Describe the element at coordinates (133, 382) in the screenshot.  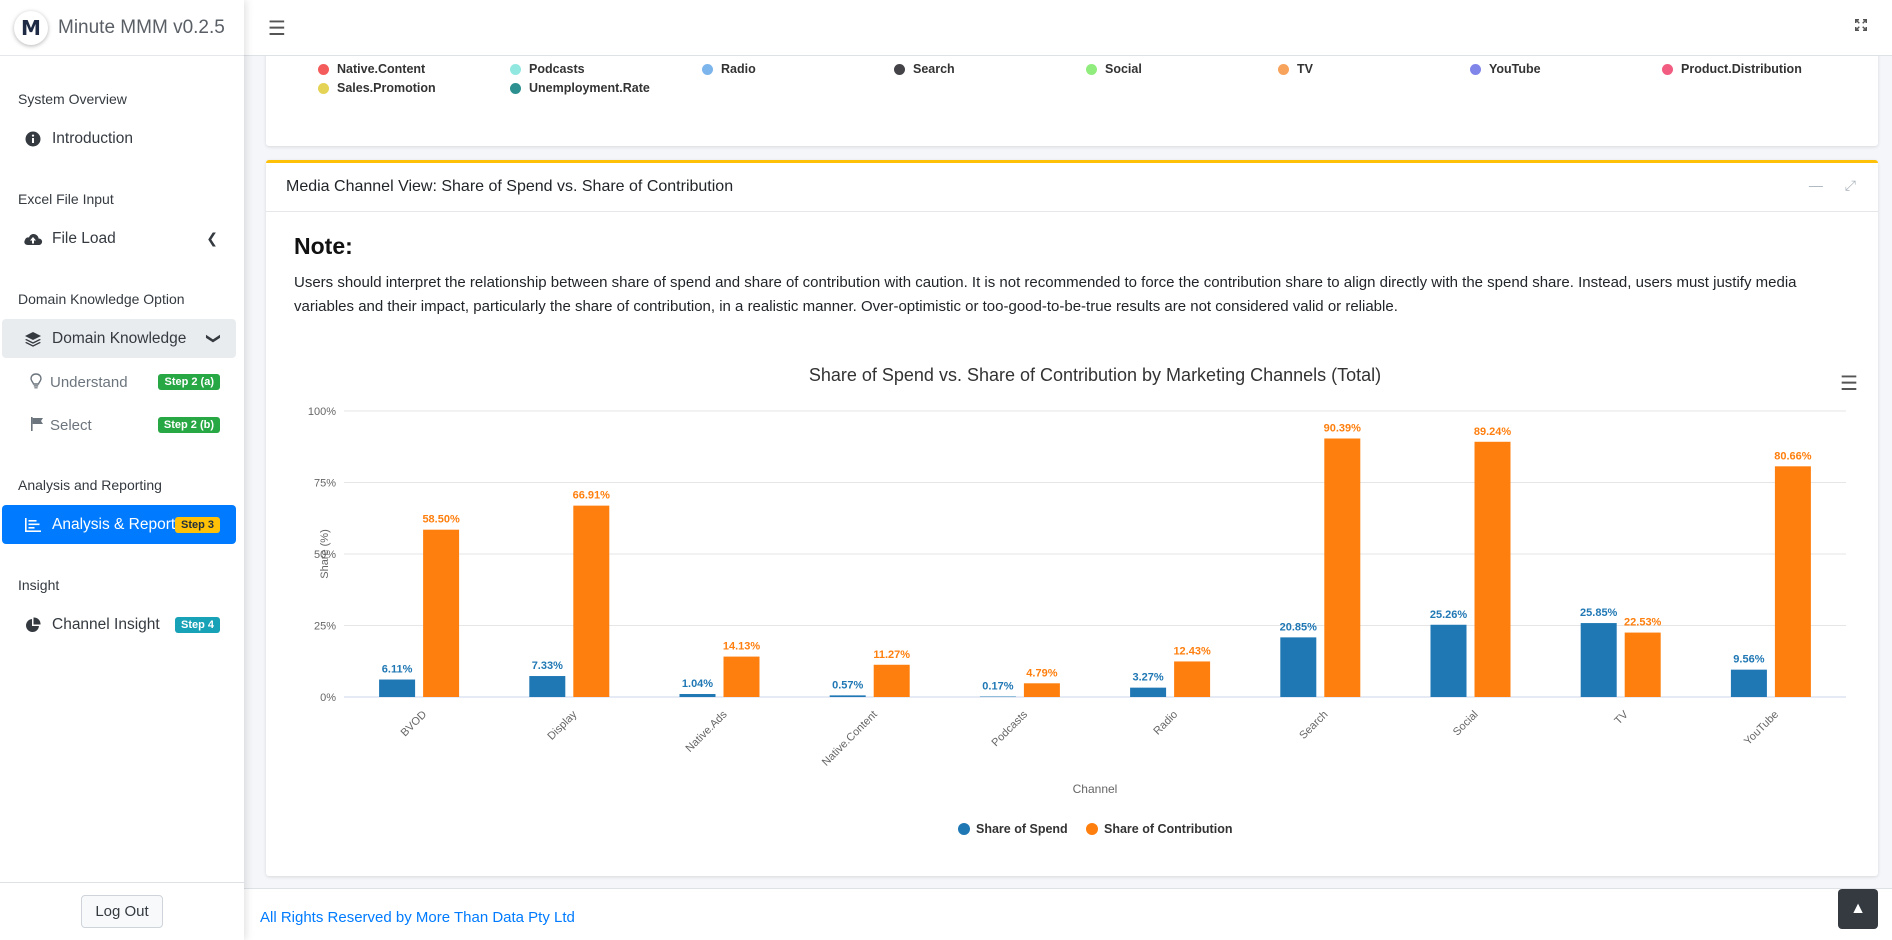
I see `sidebar-subitem-understand: Understand Step 2 (a)` at that location.